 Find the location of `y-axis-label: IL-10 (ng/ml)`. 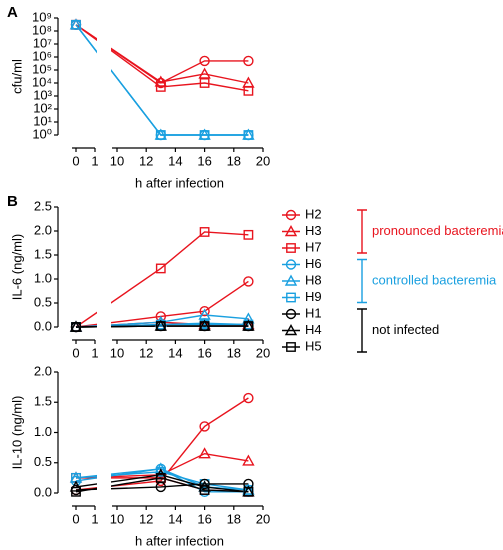

y-axis-label: IL-10 (ng/ml) is located at coordinates (16, 433).